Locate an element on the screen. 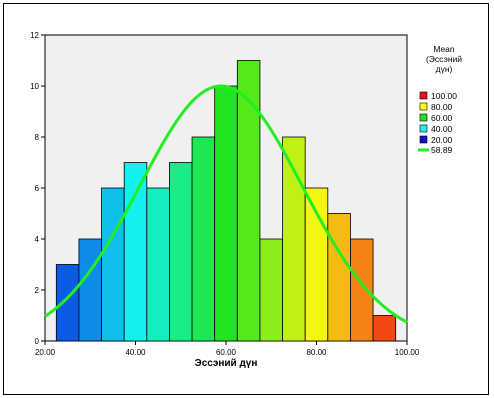  legend-label: 20.00 is located at coordinates (442, 140).